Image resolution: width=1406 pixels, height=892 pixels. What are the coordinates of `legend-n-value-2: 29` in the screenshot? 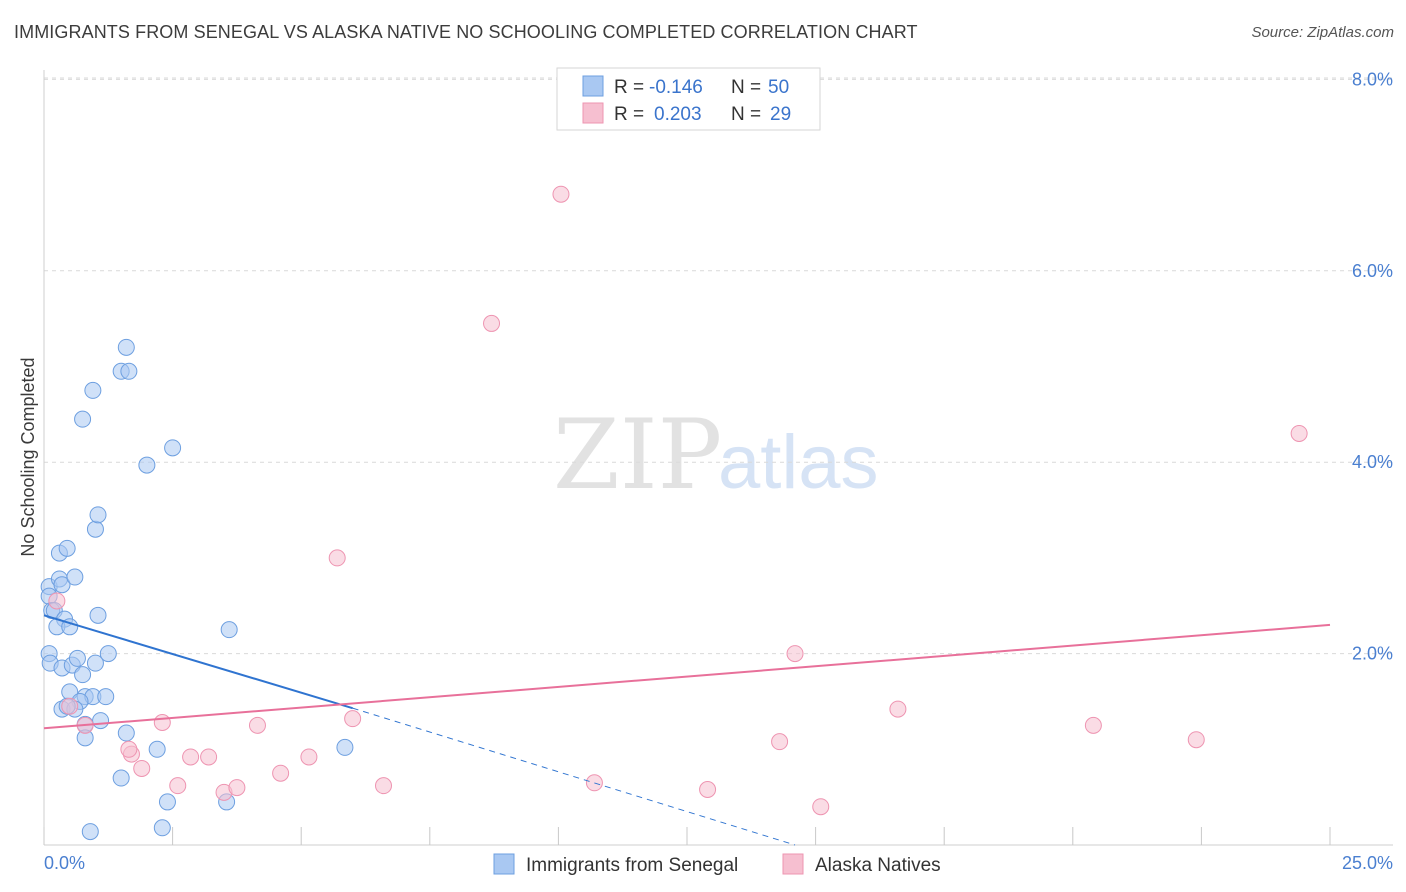 It's located at (780, 114).